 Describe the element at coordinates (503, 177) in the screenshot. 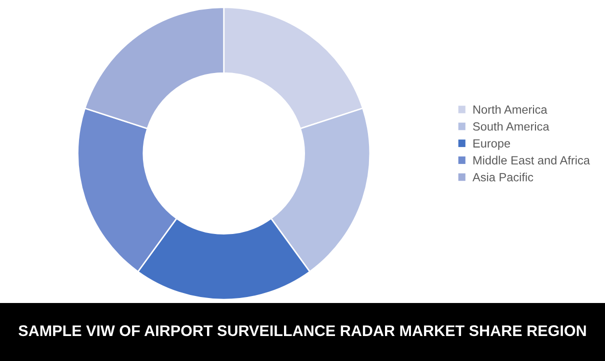

I see `legend-label: Asia Pacific` at that location.